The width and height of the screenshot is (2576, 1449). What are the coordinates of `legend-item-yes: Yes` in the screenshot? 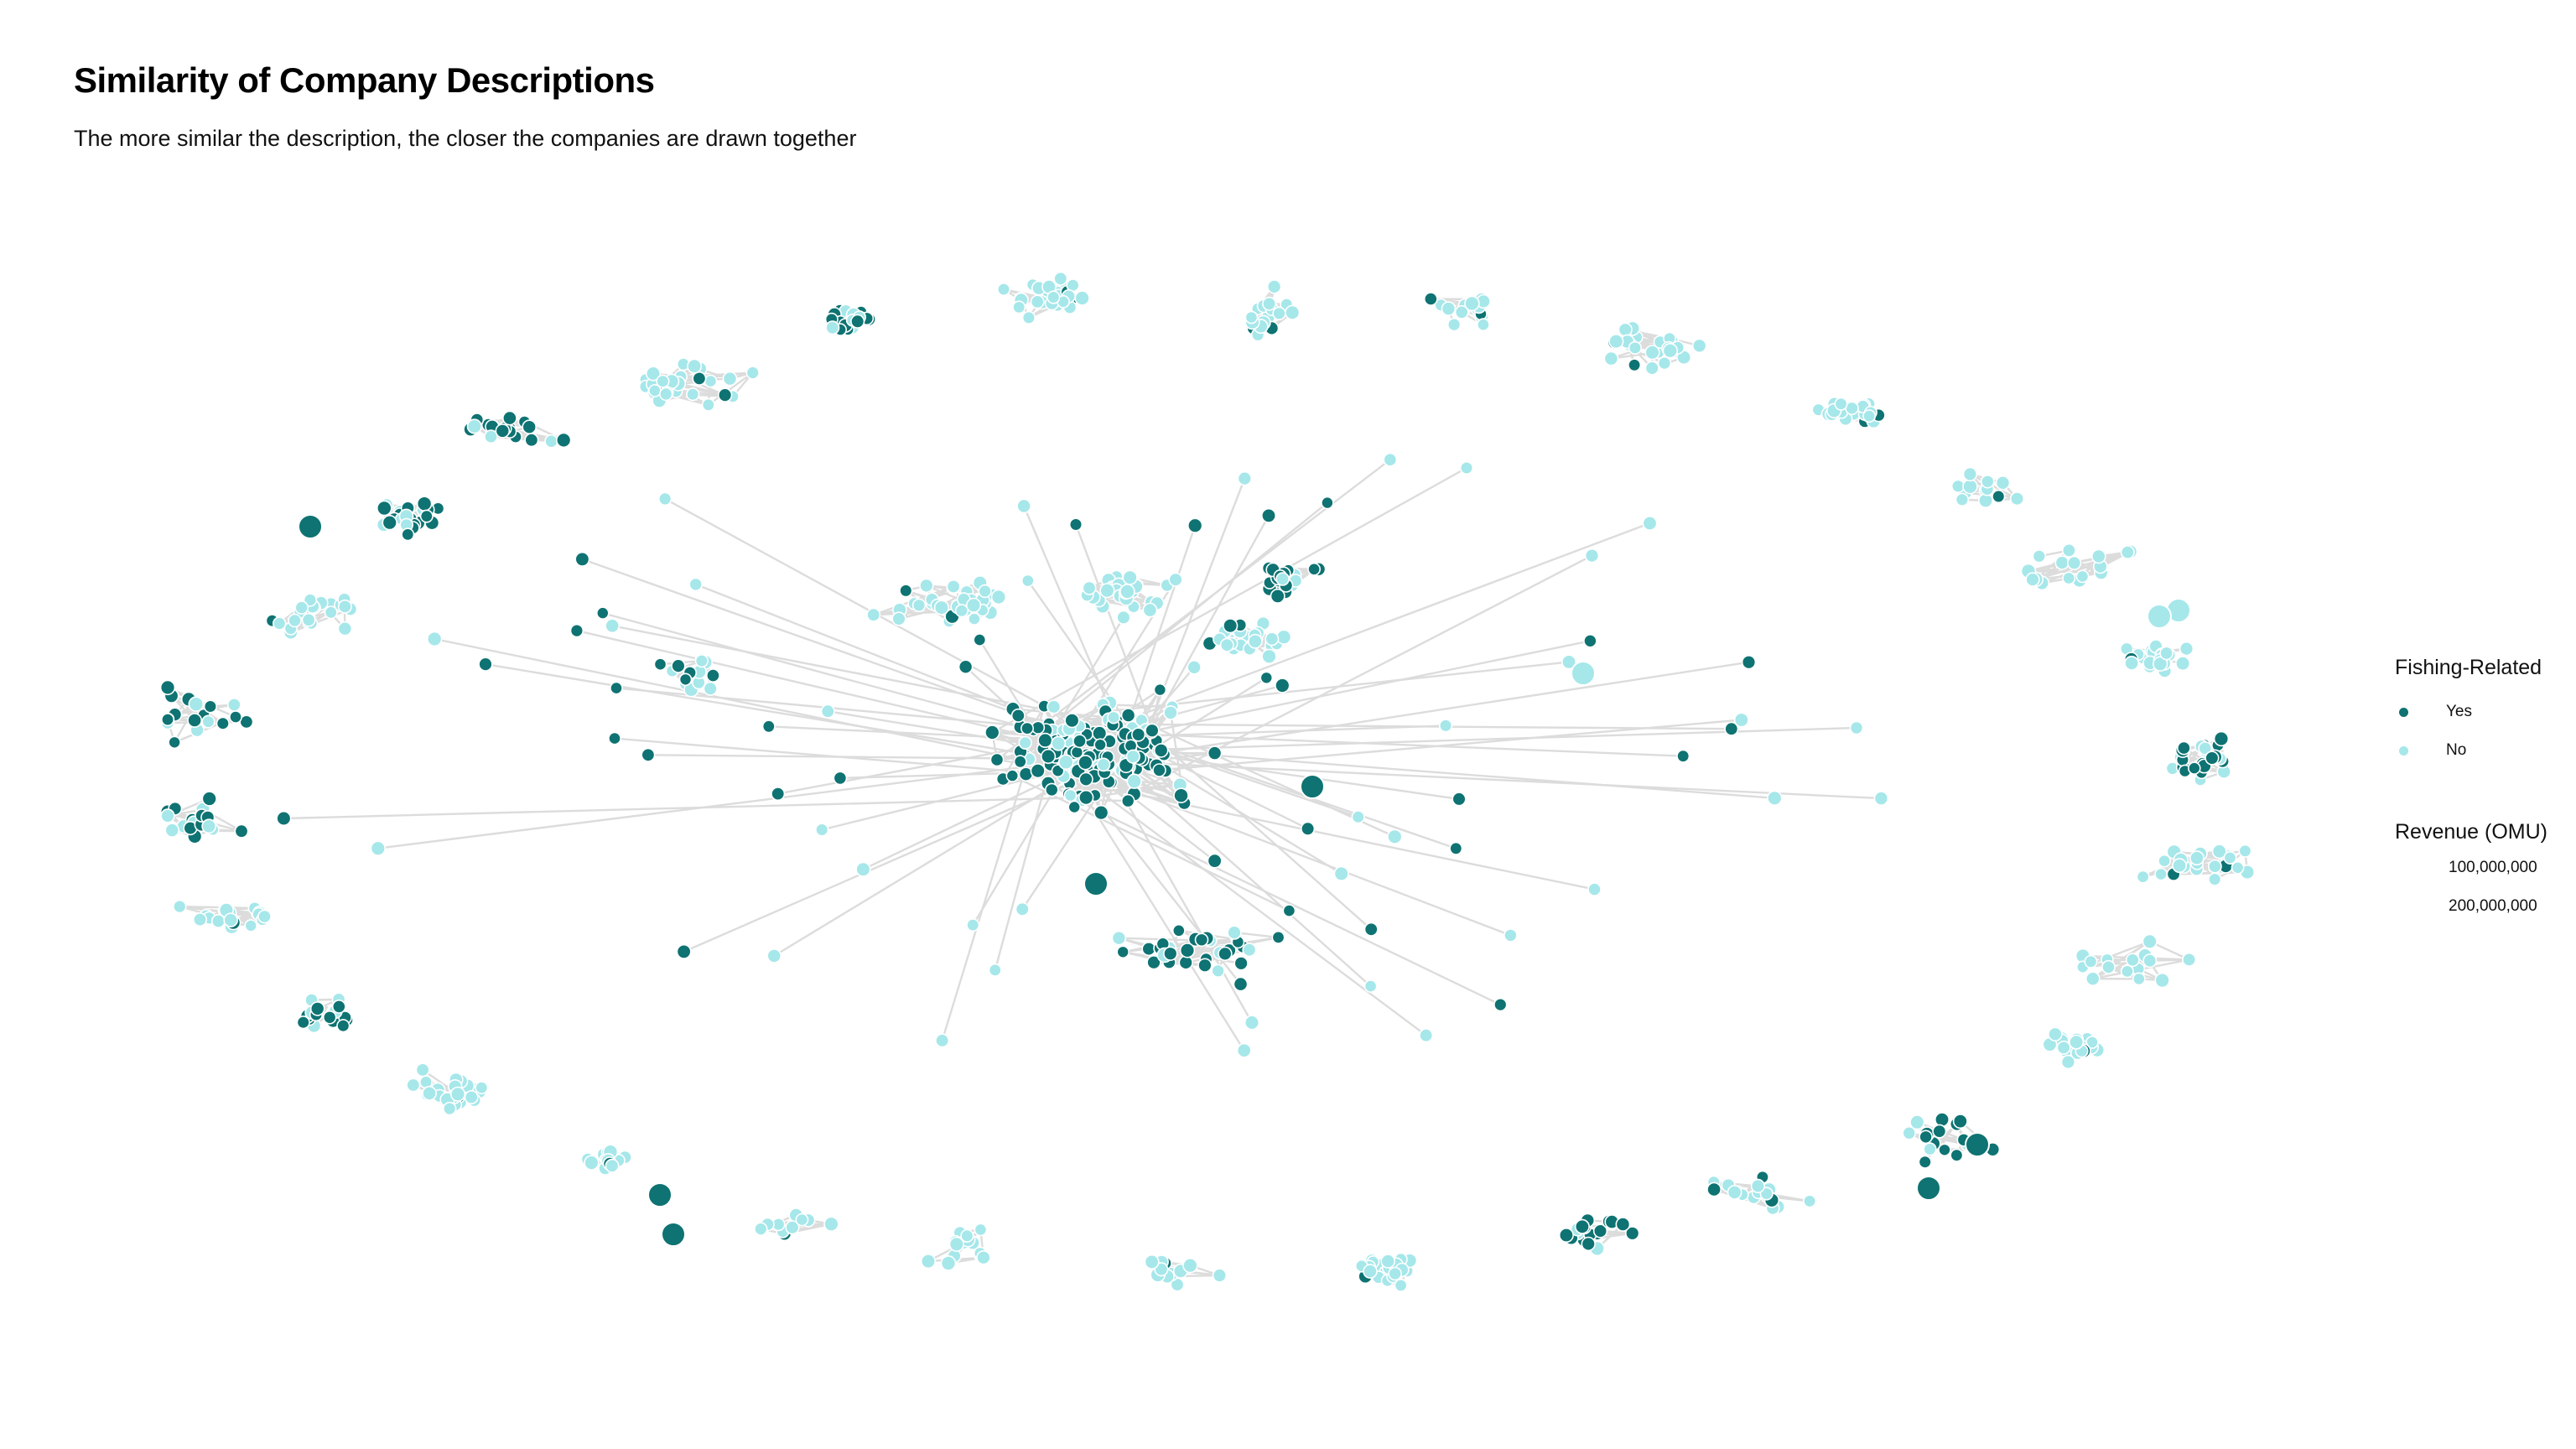 It's located at (2435, 711).